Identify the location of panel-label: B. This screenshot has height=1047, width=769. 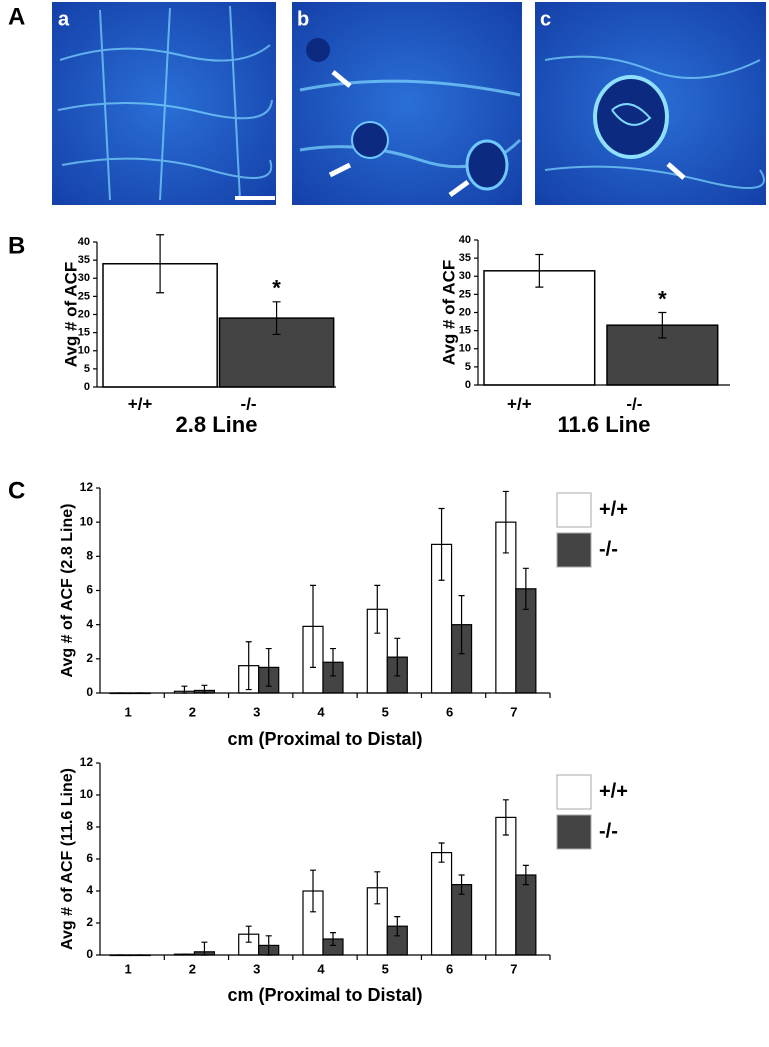
(16, 245).